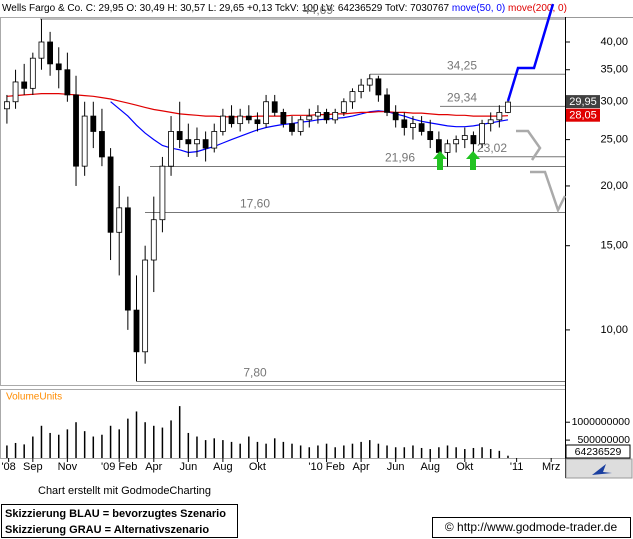 The width and height of the screenshot is (633, 539). Describe the element at coordinates (400, 158) in the screenshot. I see `level-label: 21,96` at that location.